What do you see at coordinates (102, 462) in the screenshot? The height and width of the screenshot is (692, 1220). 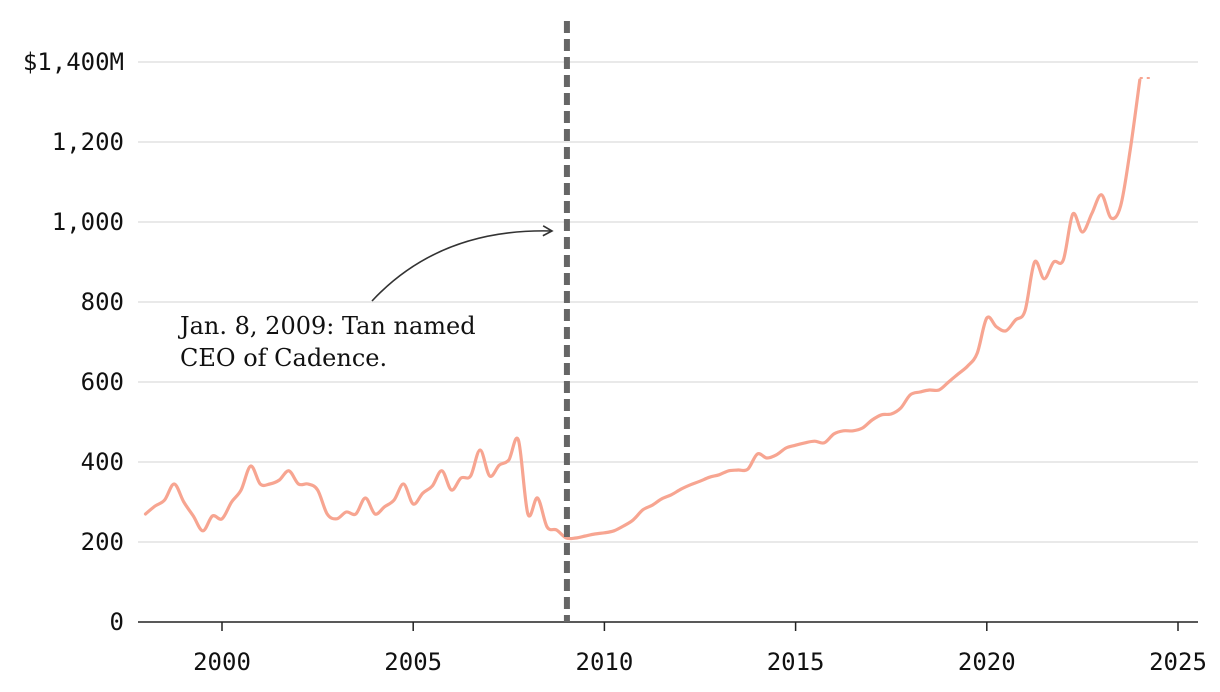 I see `y-tick-label: 400` at bounding box center [102, 462].